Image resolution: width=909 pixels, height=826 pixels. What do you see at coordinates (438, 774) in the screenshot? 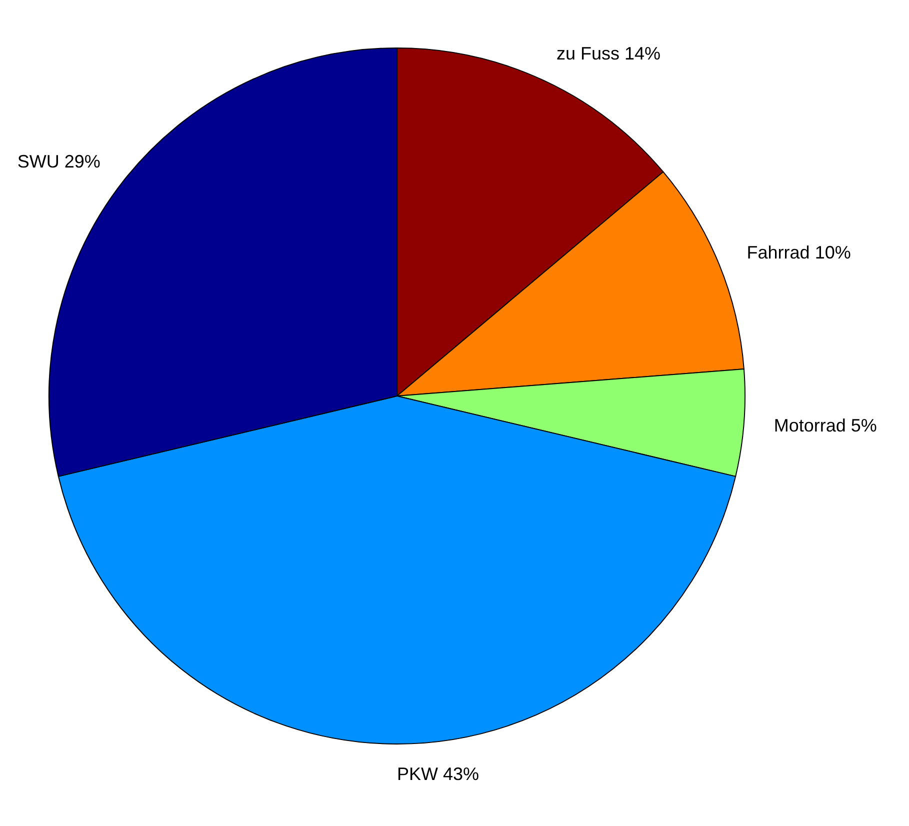
I see `slice-label: PKW 43%` at bounding box center [438, 774].